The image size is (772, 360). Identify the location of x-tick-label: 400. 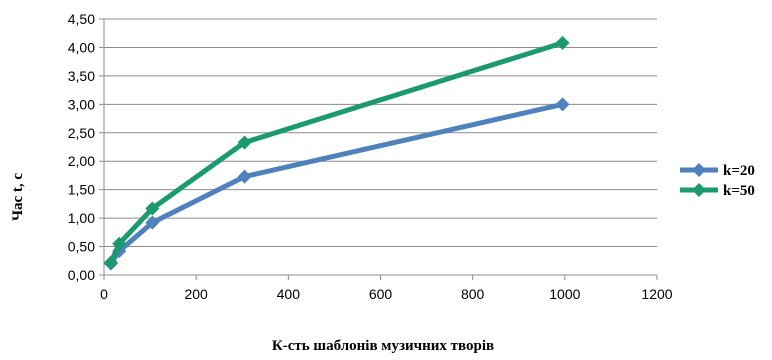
(289, 294).